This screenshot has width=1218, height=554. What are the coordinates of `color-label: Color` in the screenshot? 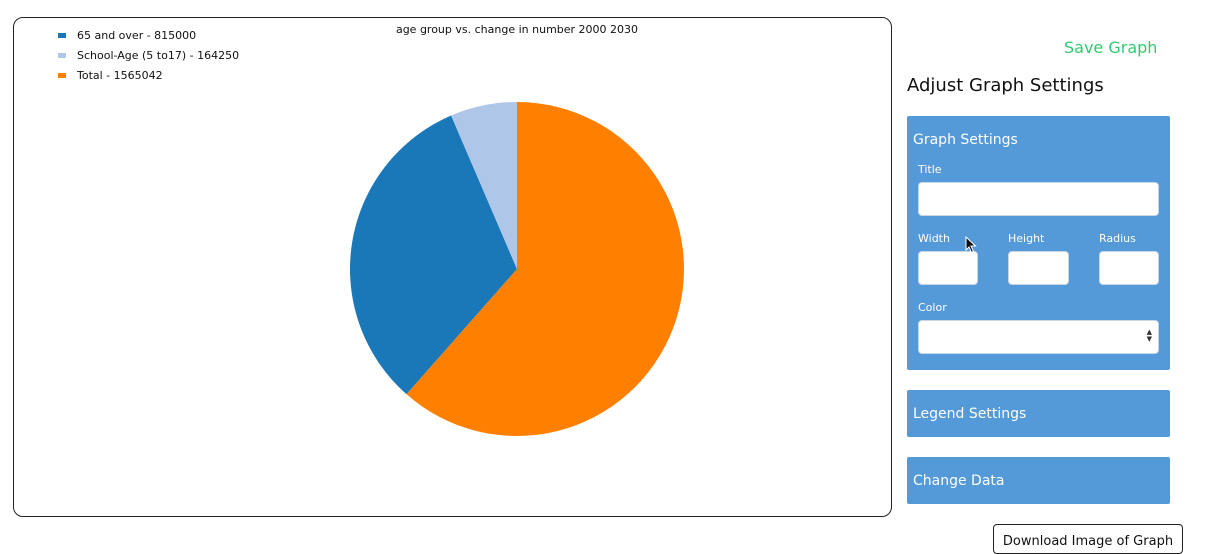 It's located at (932, 307).